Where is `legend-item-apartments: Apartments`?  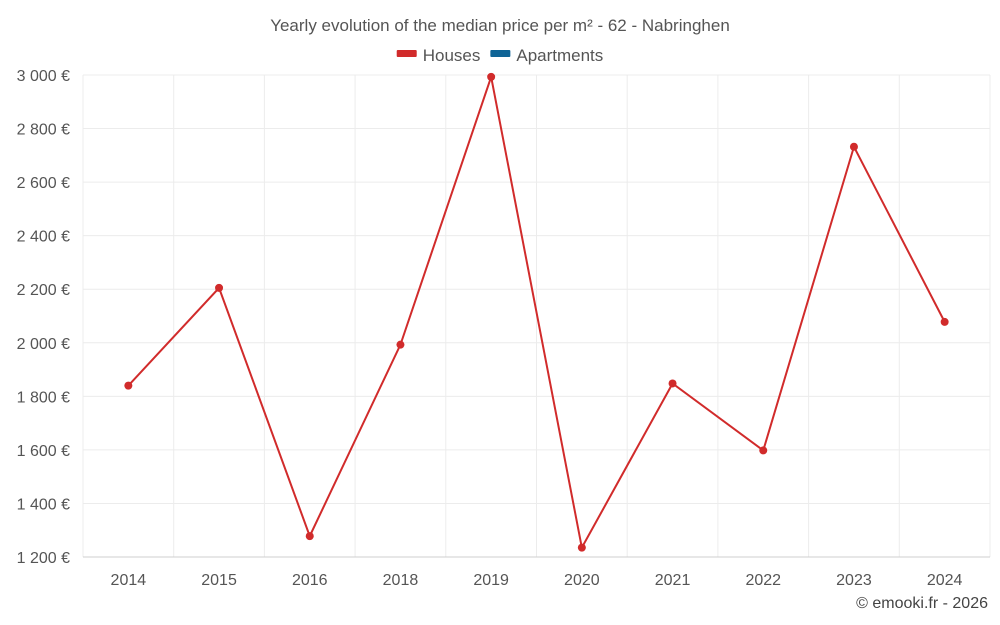
legend-item-apartments: Apartments is located at coordinates (546, 55).